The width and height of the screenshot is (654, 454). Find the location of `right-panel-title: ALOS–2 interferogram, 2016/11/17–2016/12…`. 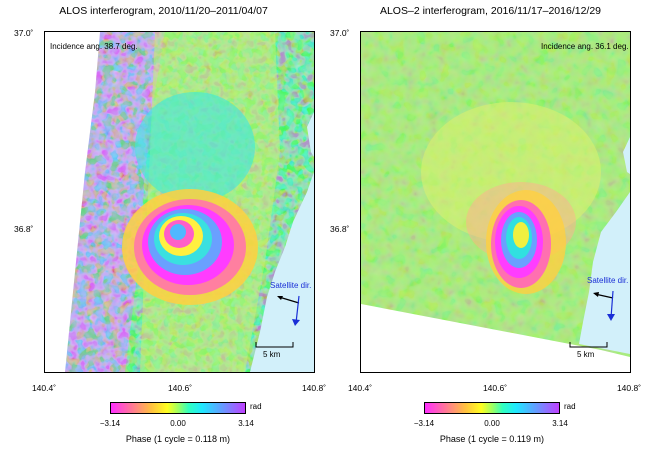

right-panel-title: ALOS–2 interferogram, 2016/11/17–2016/12… is located at coordinates (490, 11).